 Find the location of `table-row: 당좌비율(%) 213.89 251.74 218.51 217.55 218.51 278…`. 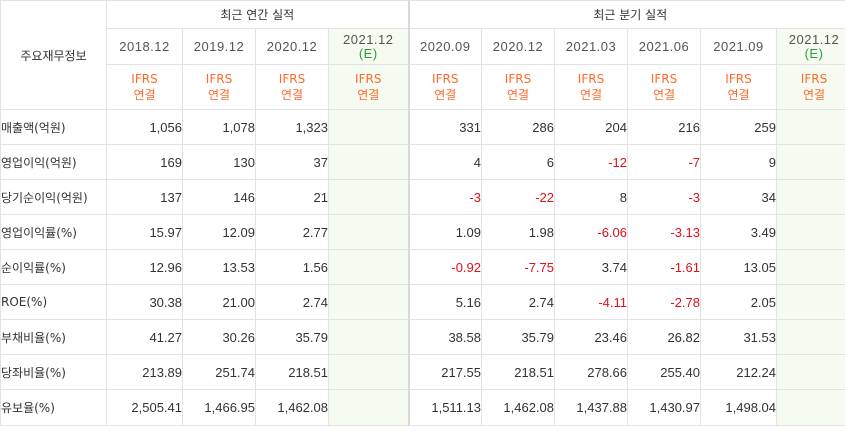

table-row: 당좌비율(%) 213.89 251.74 218.51 217.55 218.51 278… is located at coordinates (422, 372).